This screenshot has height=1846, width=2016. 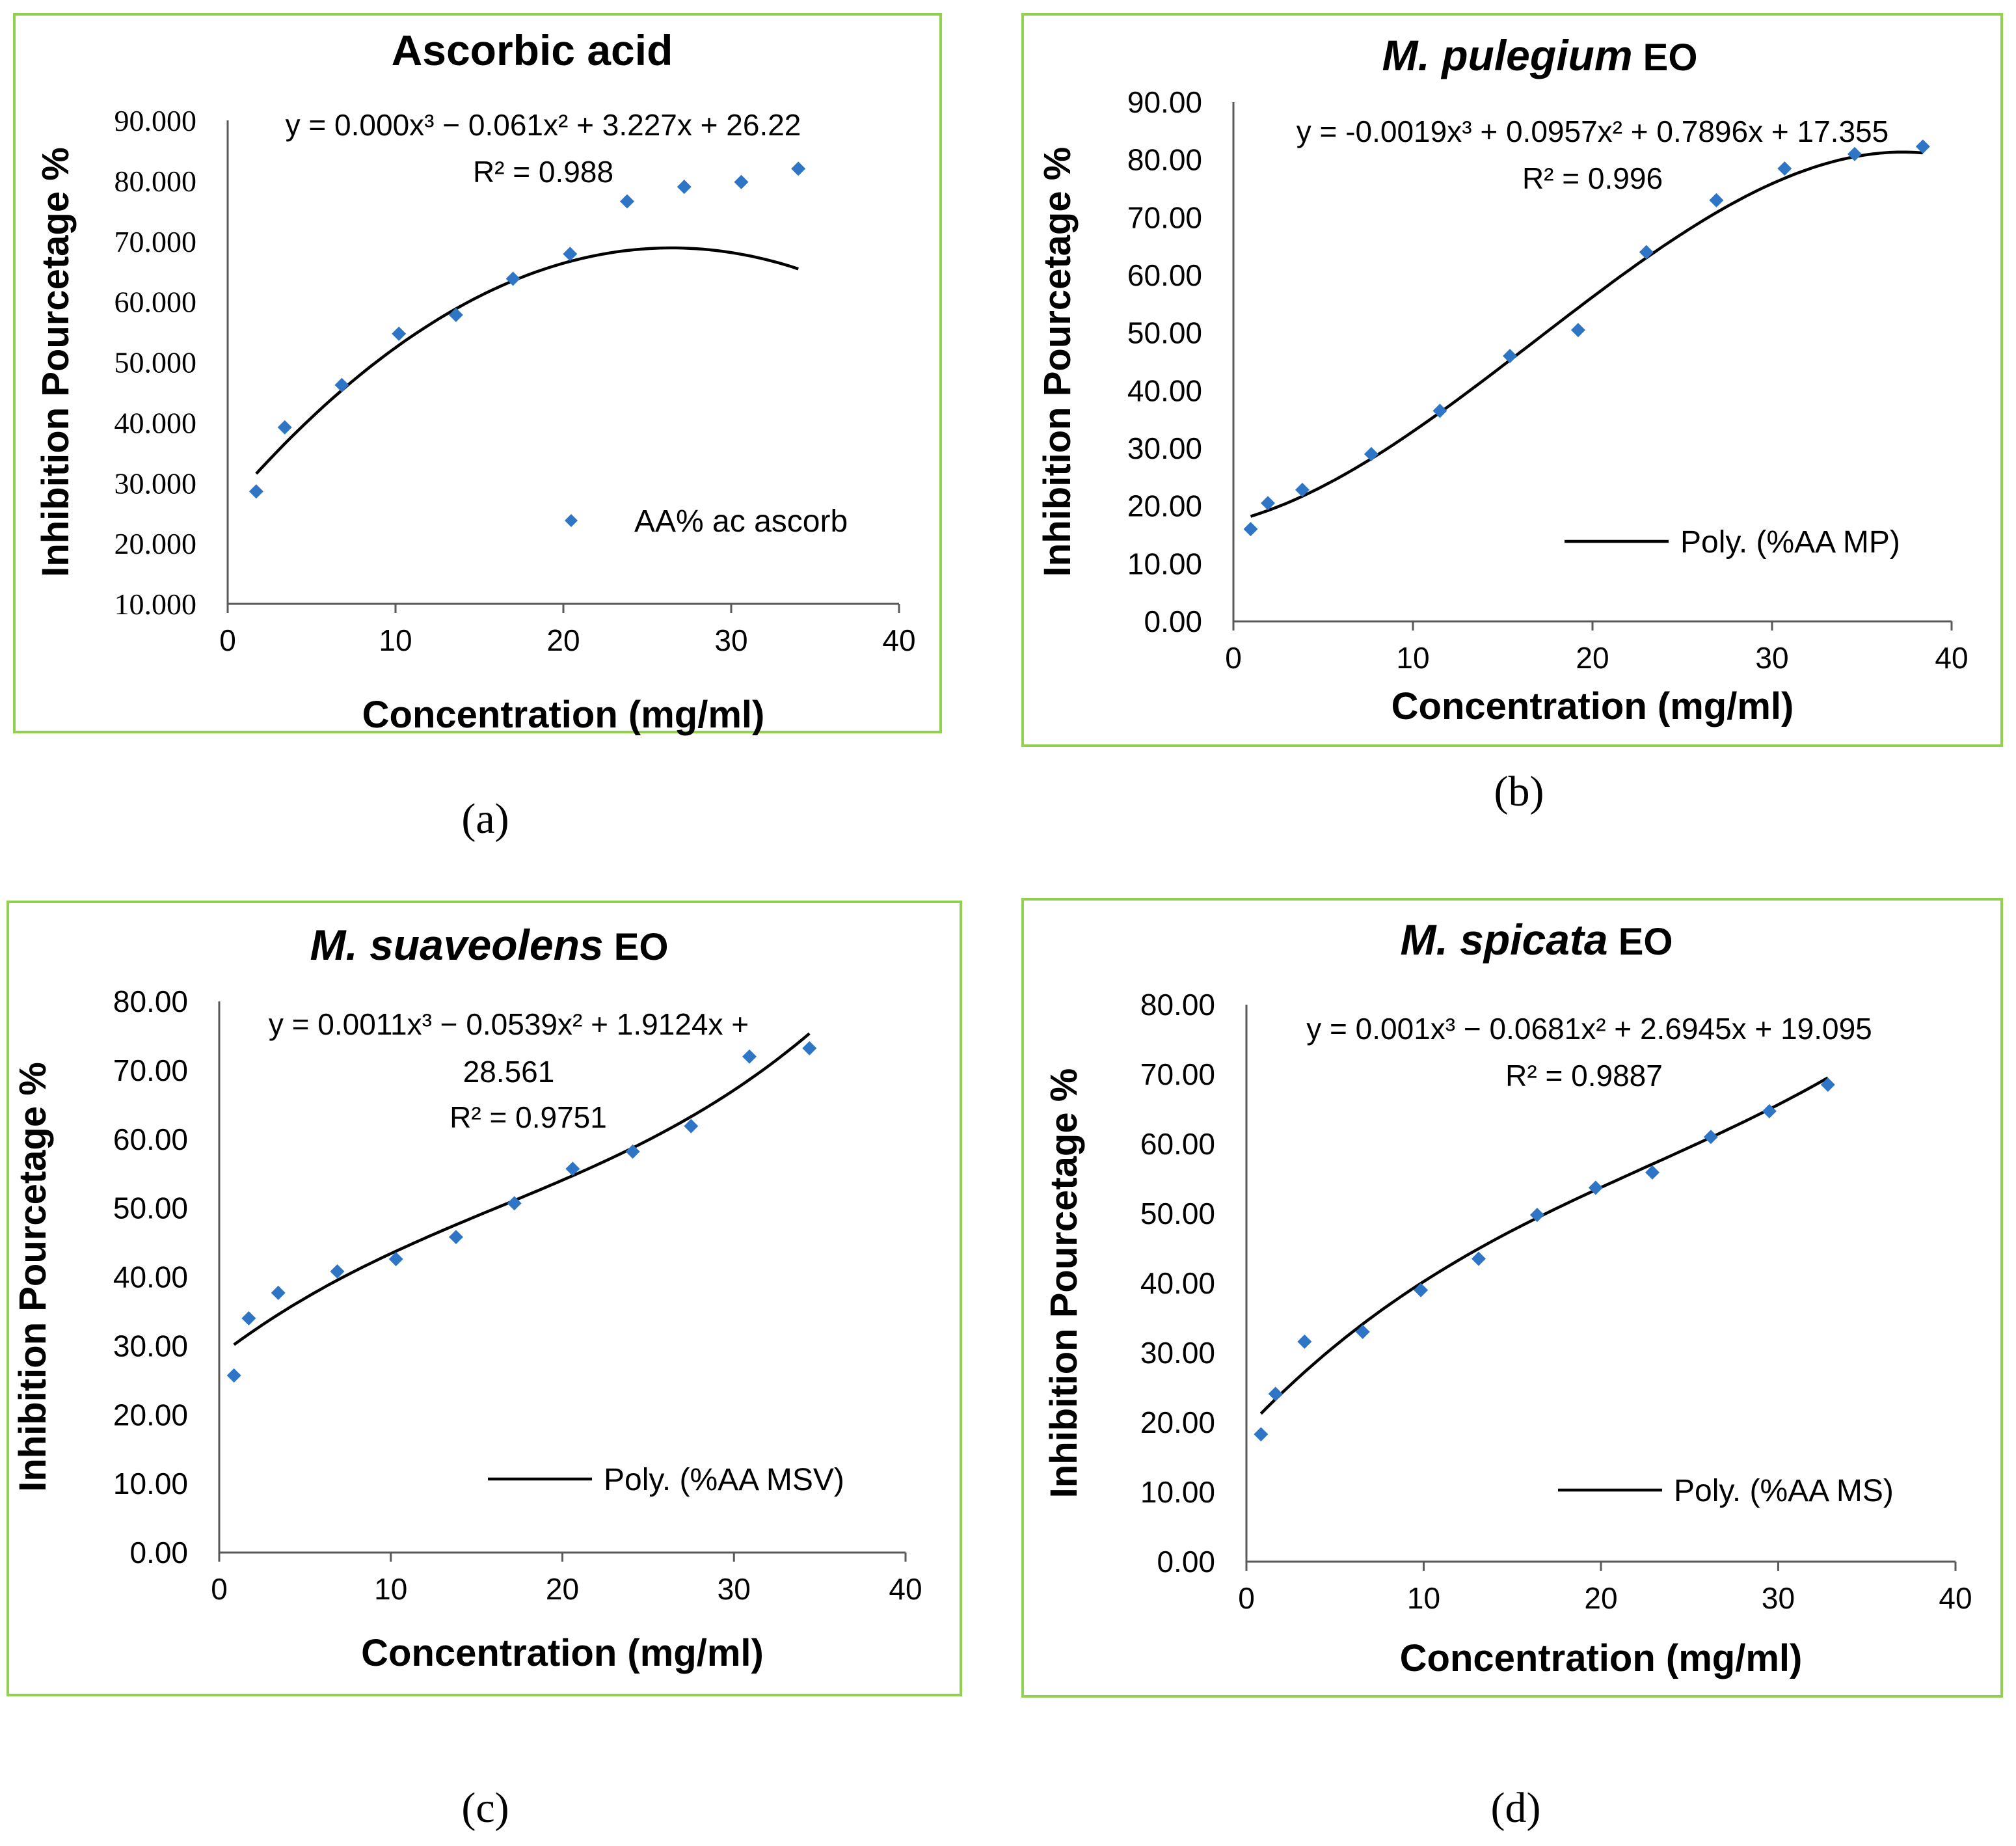 I want to click on chart-title: M. spicata EO, so click(x=1537, y=940).